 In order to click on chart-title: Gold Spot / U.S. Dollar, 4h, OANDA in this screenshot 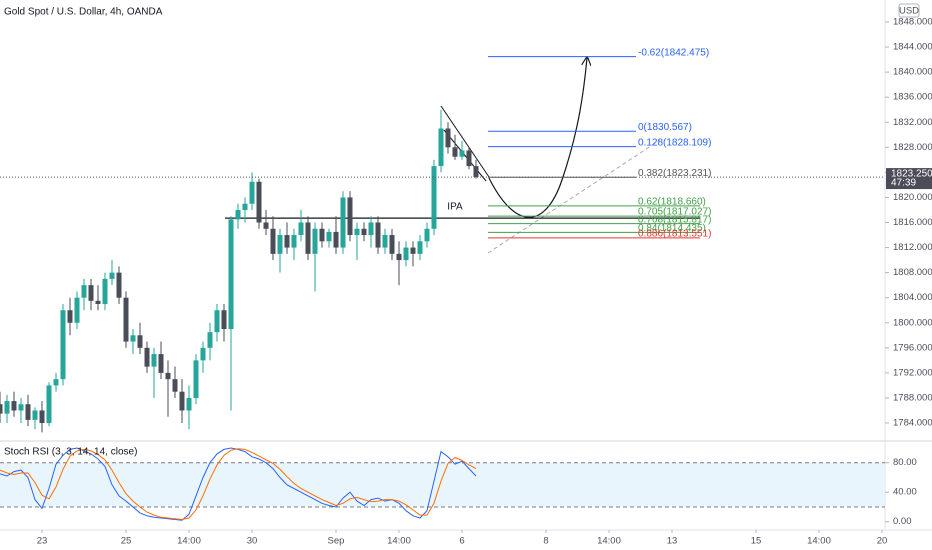, I will do `click(83, 12)`.